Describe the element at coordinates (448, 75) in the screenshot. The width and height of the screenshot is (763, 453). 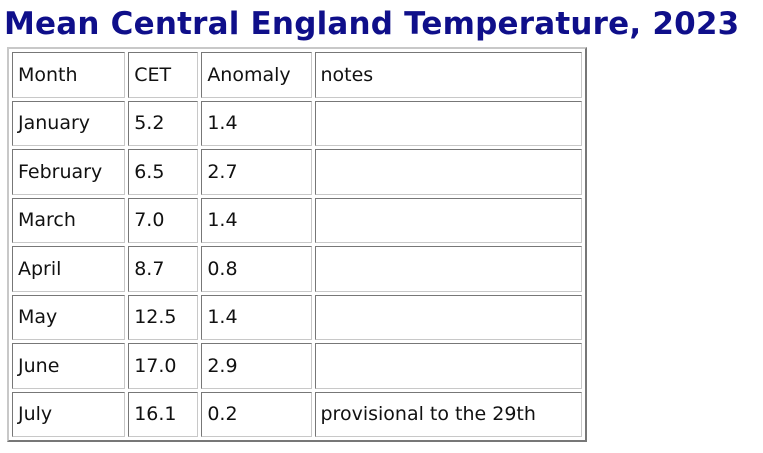
I see `table-cell: notes` at that location.